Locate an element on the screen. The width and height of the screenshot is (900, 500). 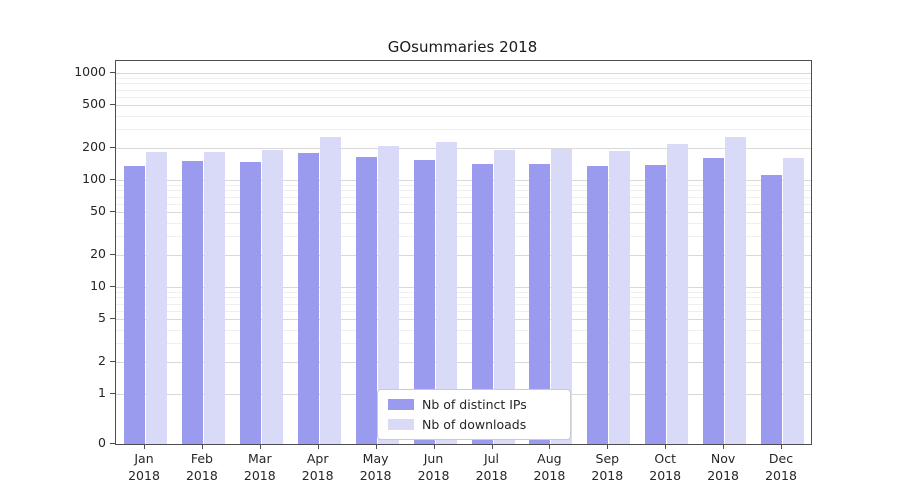
x-axis-tick-label: Dec 2018 is located at coordinates (781, 467).